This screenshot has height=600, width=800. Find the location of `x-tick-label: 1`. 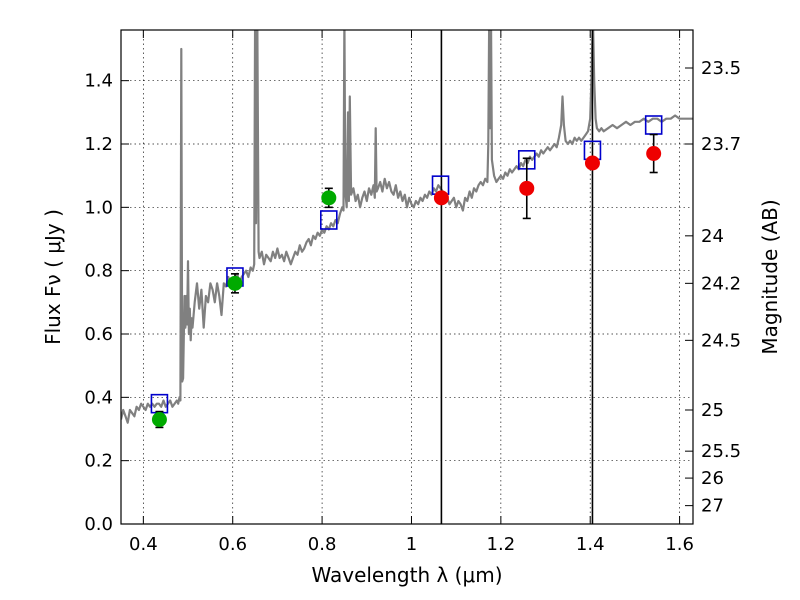

x-tick-label: 1 is located at coordinates (411, 544).